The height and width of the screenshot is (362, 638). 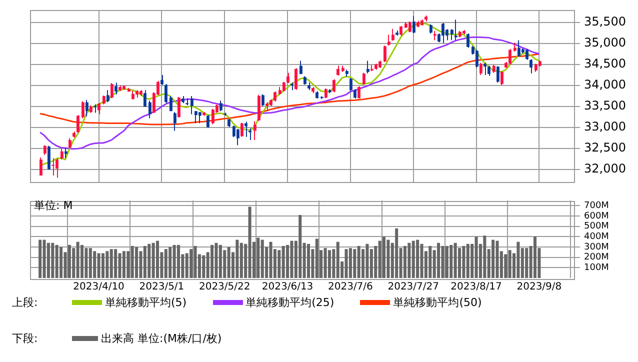 I want to click on x-tick-label: 2023/6/13, so click(x=288, y=287).